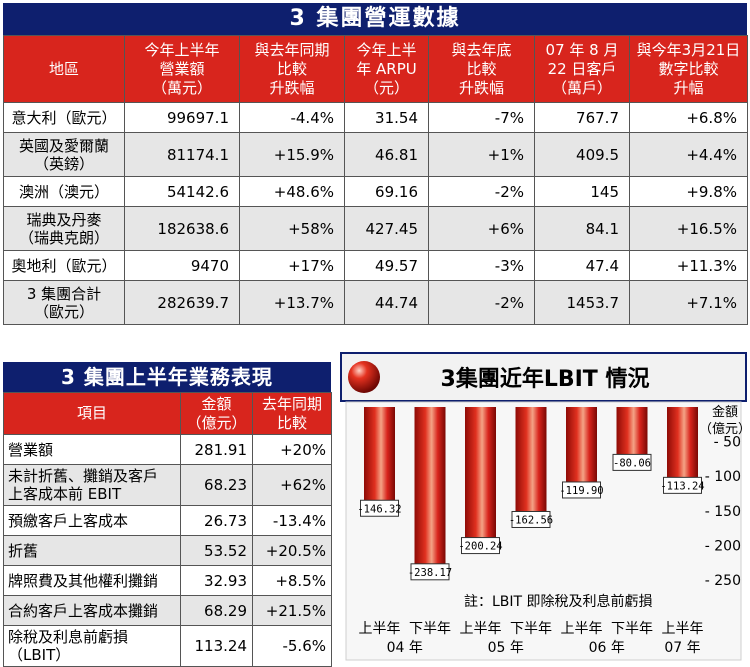  What do you see at coordinates (723, 477) in the screenshot?
I see `y-tick-label: - 100` at bounding box center [723, 477].